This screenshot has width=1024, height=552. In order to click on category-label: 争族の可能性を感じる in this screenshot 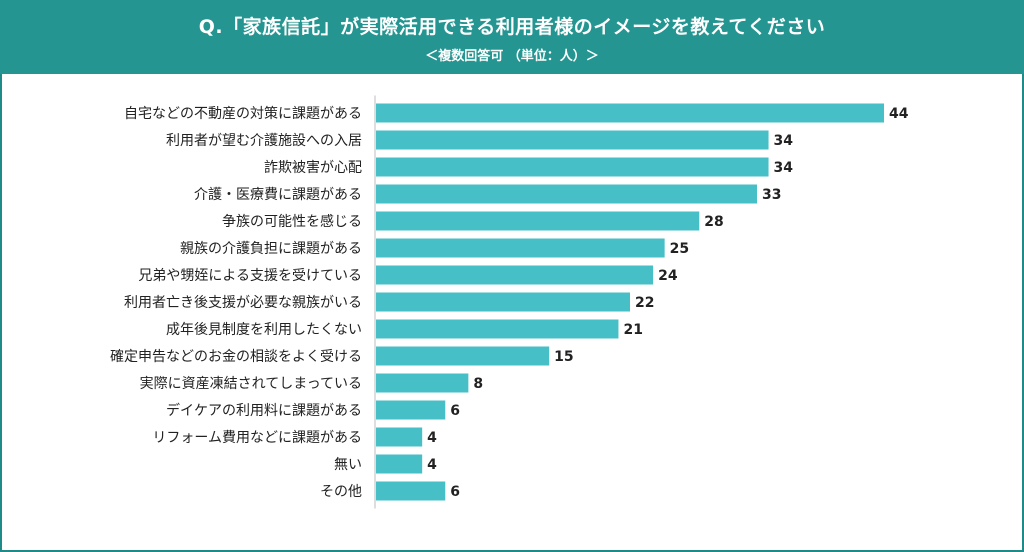, I will do `click(292, 221)`.